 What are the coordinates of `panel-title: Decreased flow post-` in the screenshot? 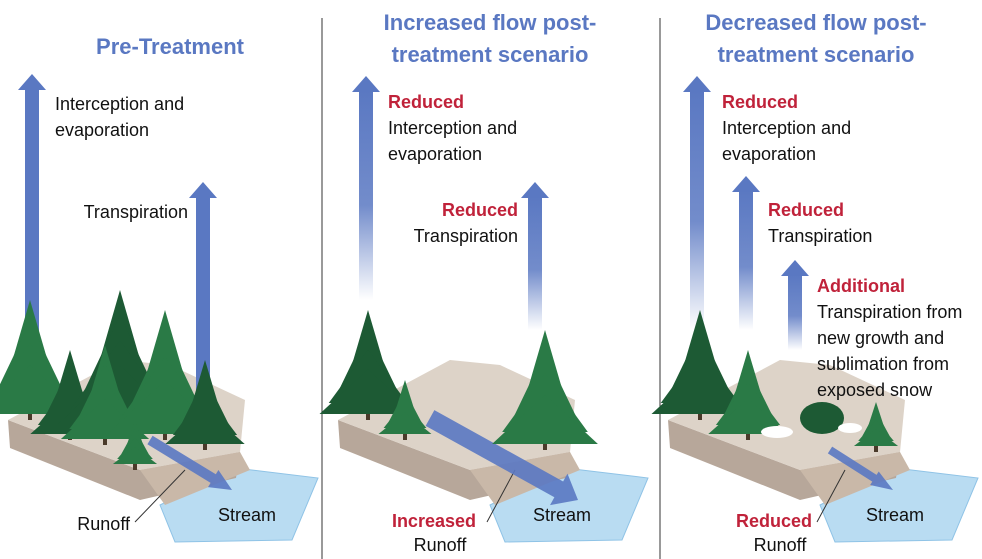 It's located at (815, 22).